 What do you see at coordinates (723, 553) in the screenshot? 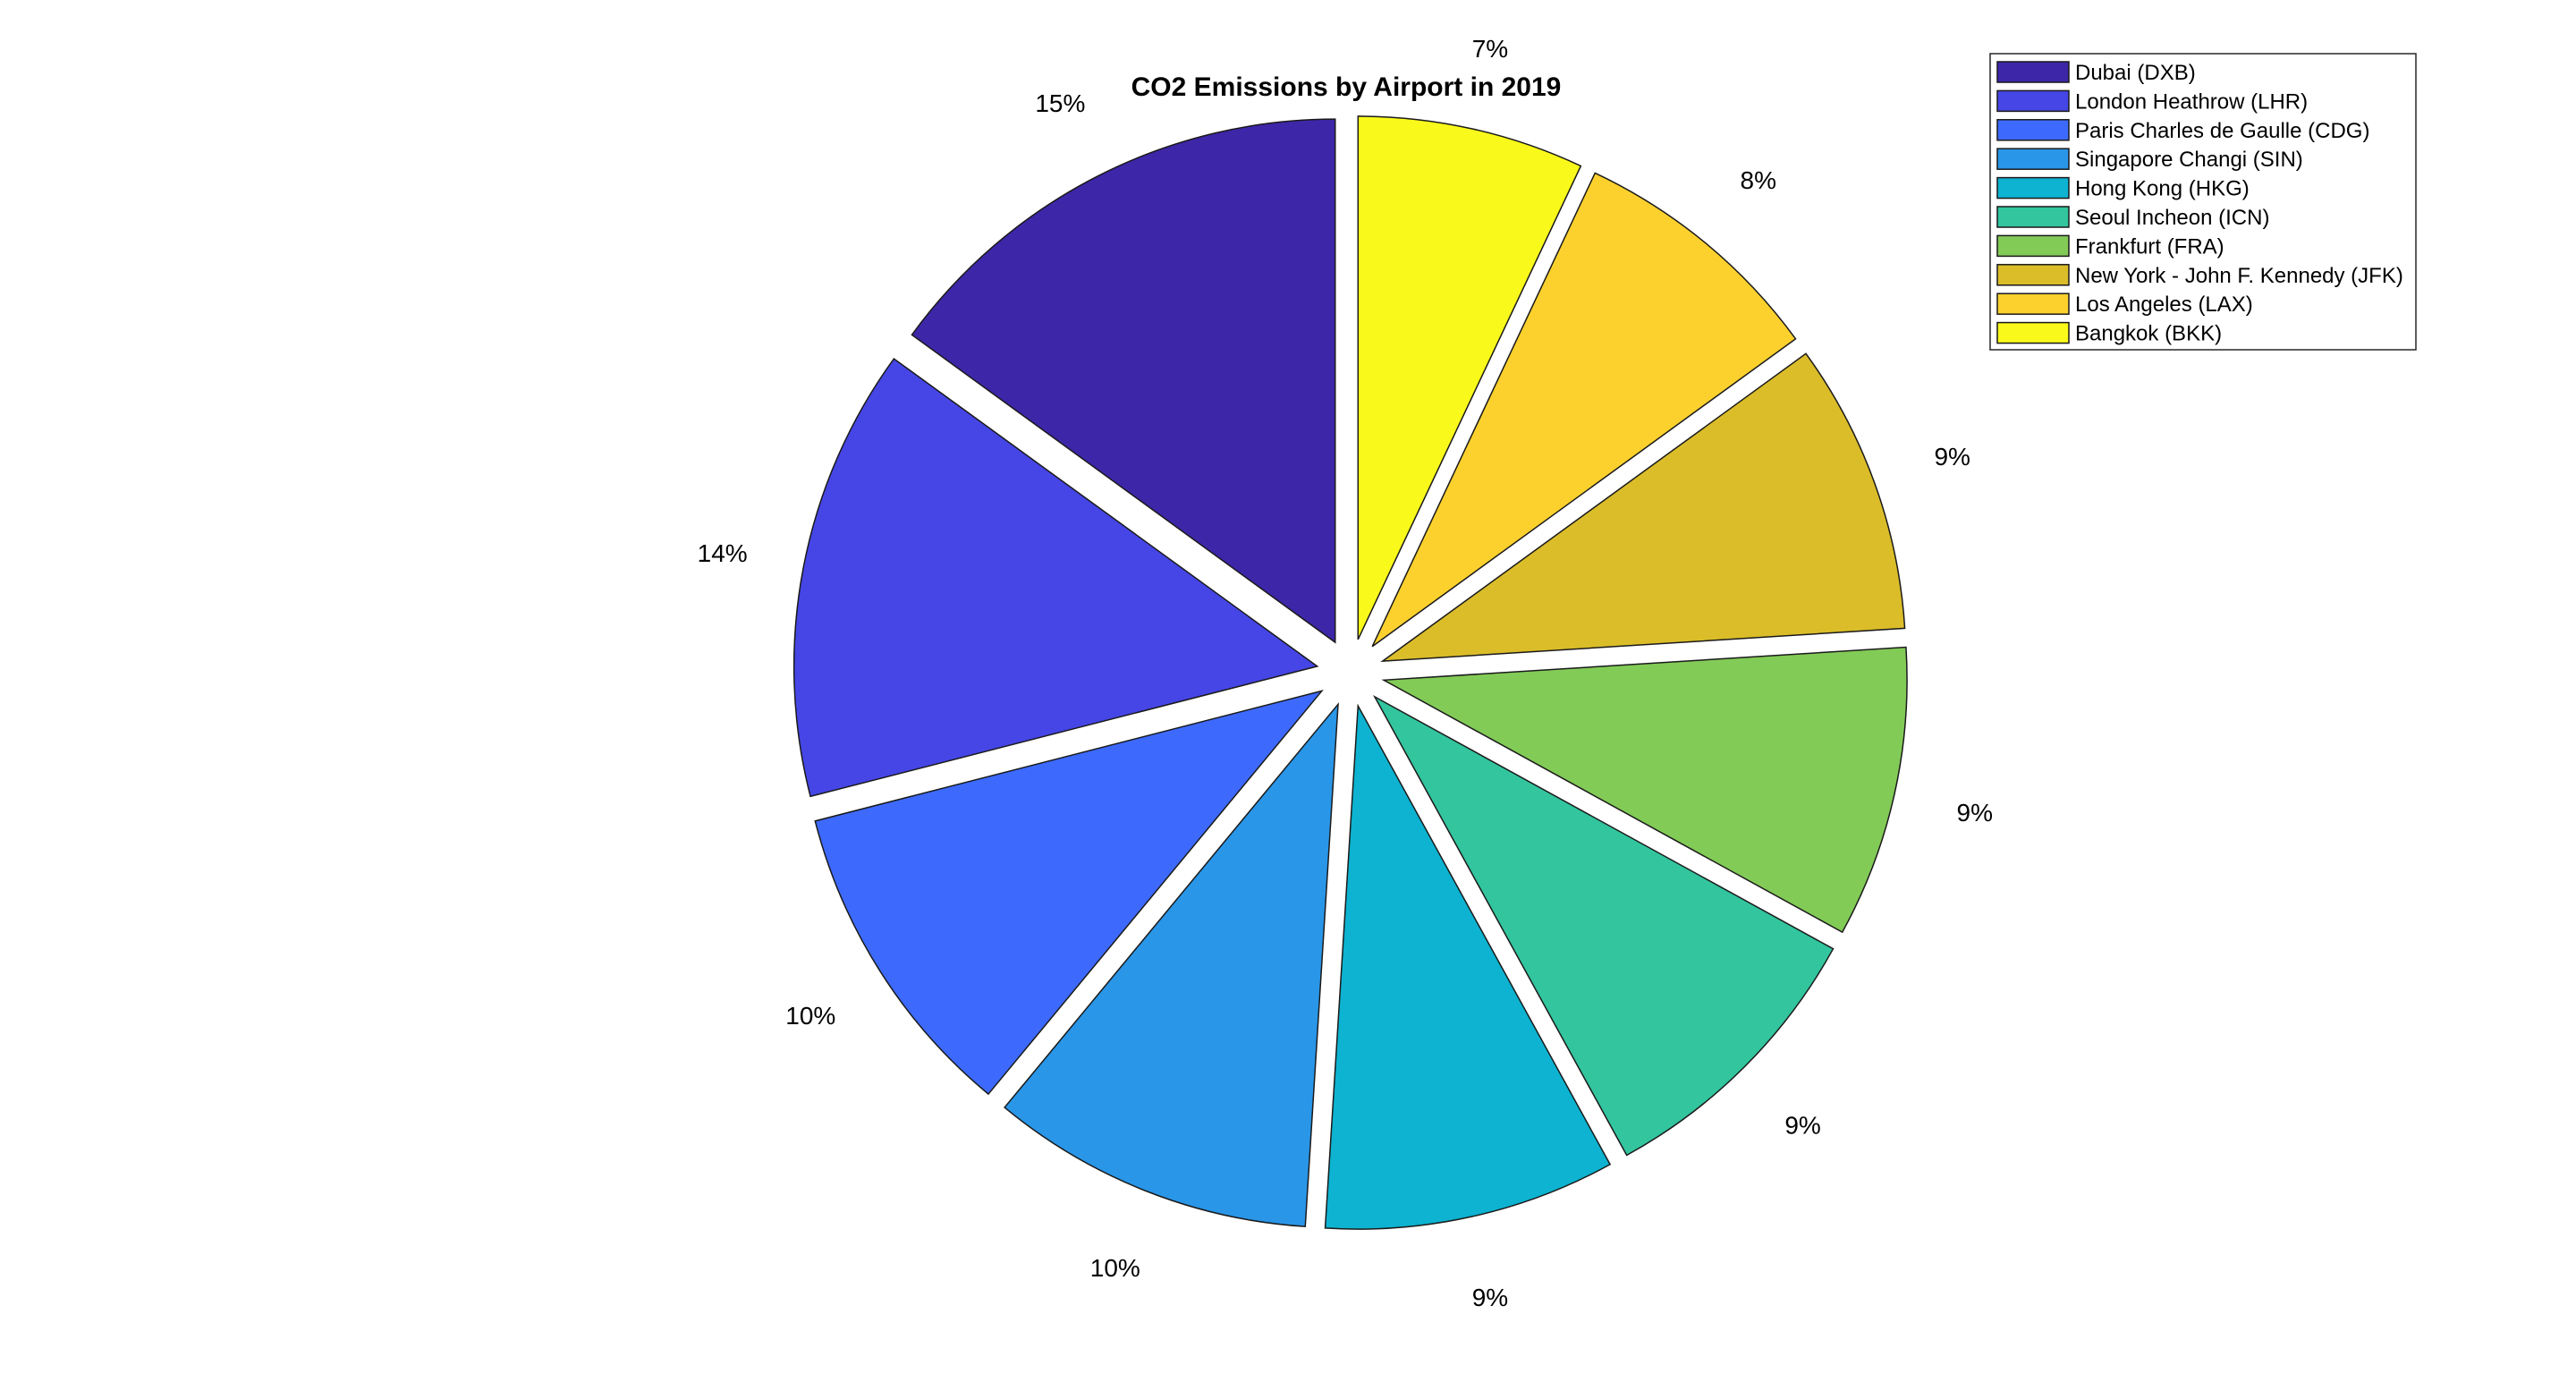
I see `slice-percent-label: 14%` at bounding box center [723, 553].